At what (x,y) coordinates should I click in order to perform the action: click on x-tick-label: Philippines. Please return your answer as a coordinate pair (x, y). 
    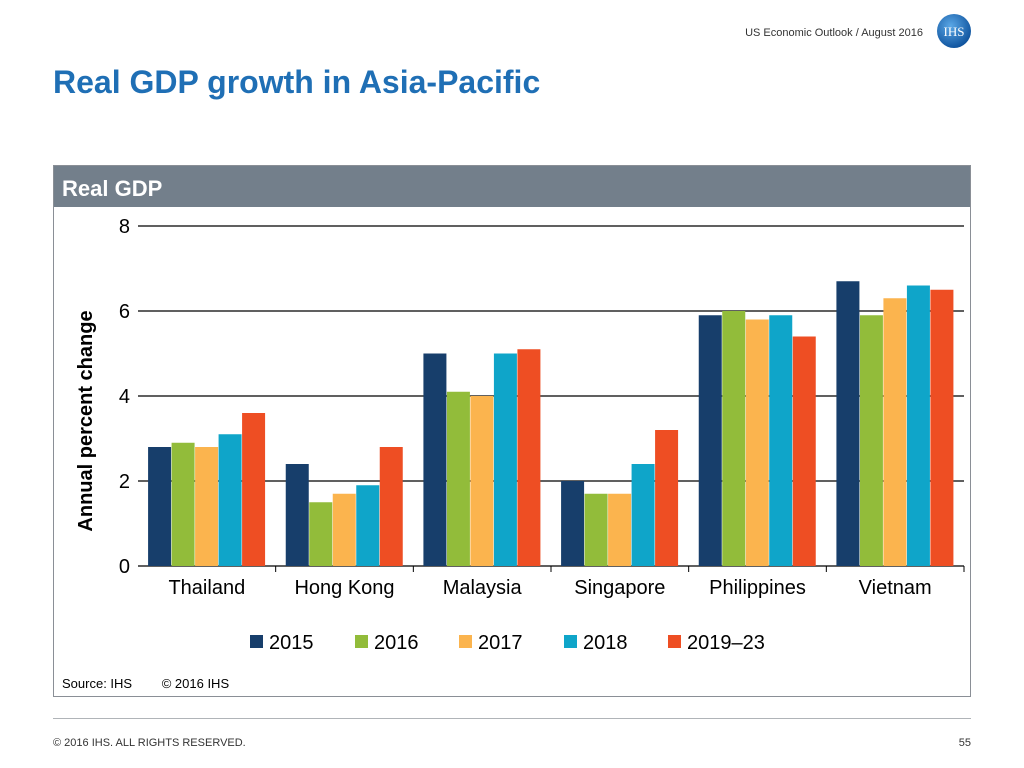
    Looking at the image, I should click on (757, 588).